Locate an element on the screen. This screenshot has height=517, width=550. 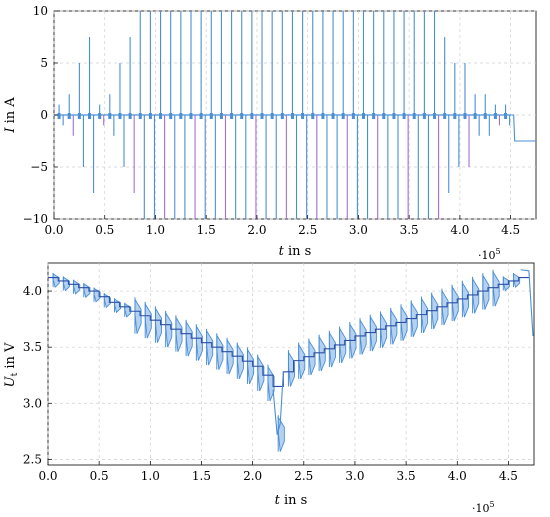
y-tick-label: 5 is located at coordinates (44, 63).